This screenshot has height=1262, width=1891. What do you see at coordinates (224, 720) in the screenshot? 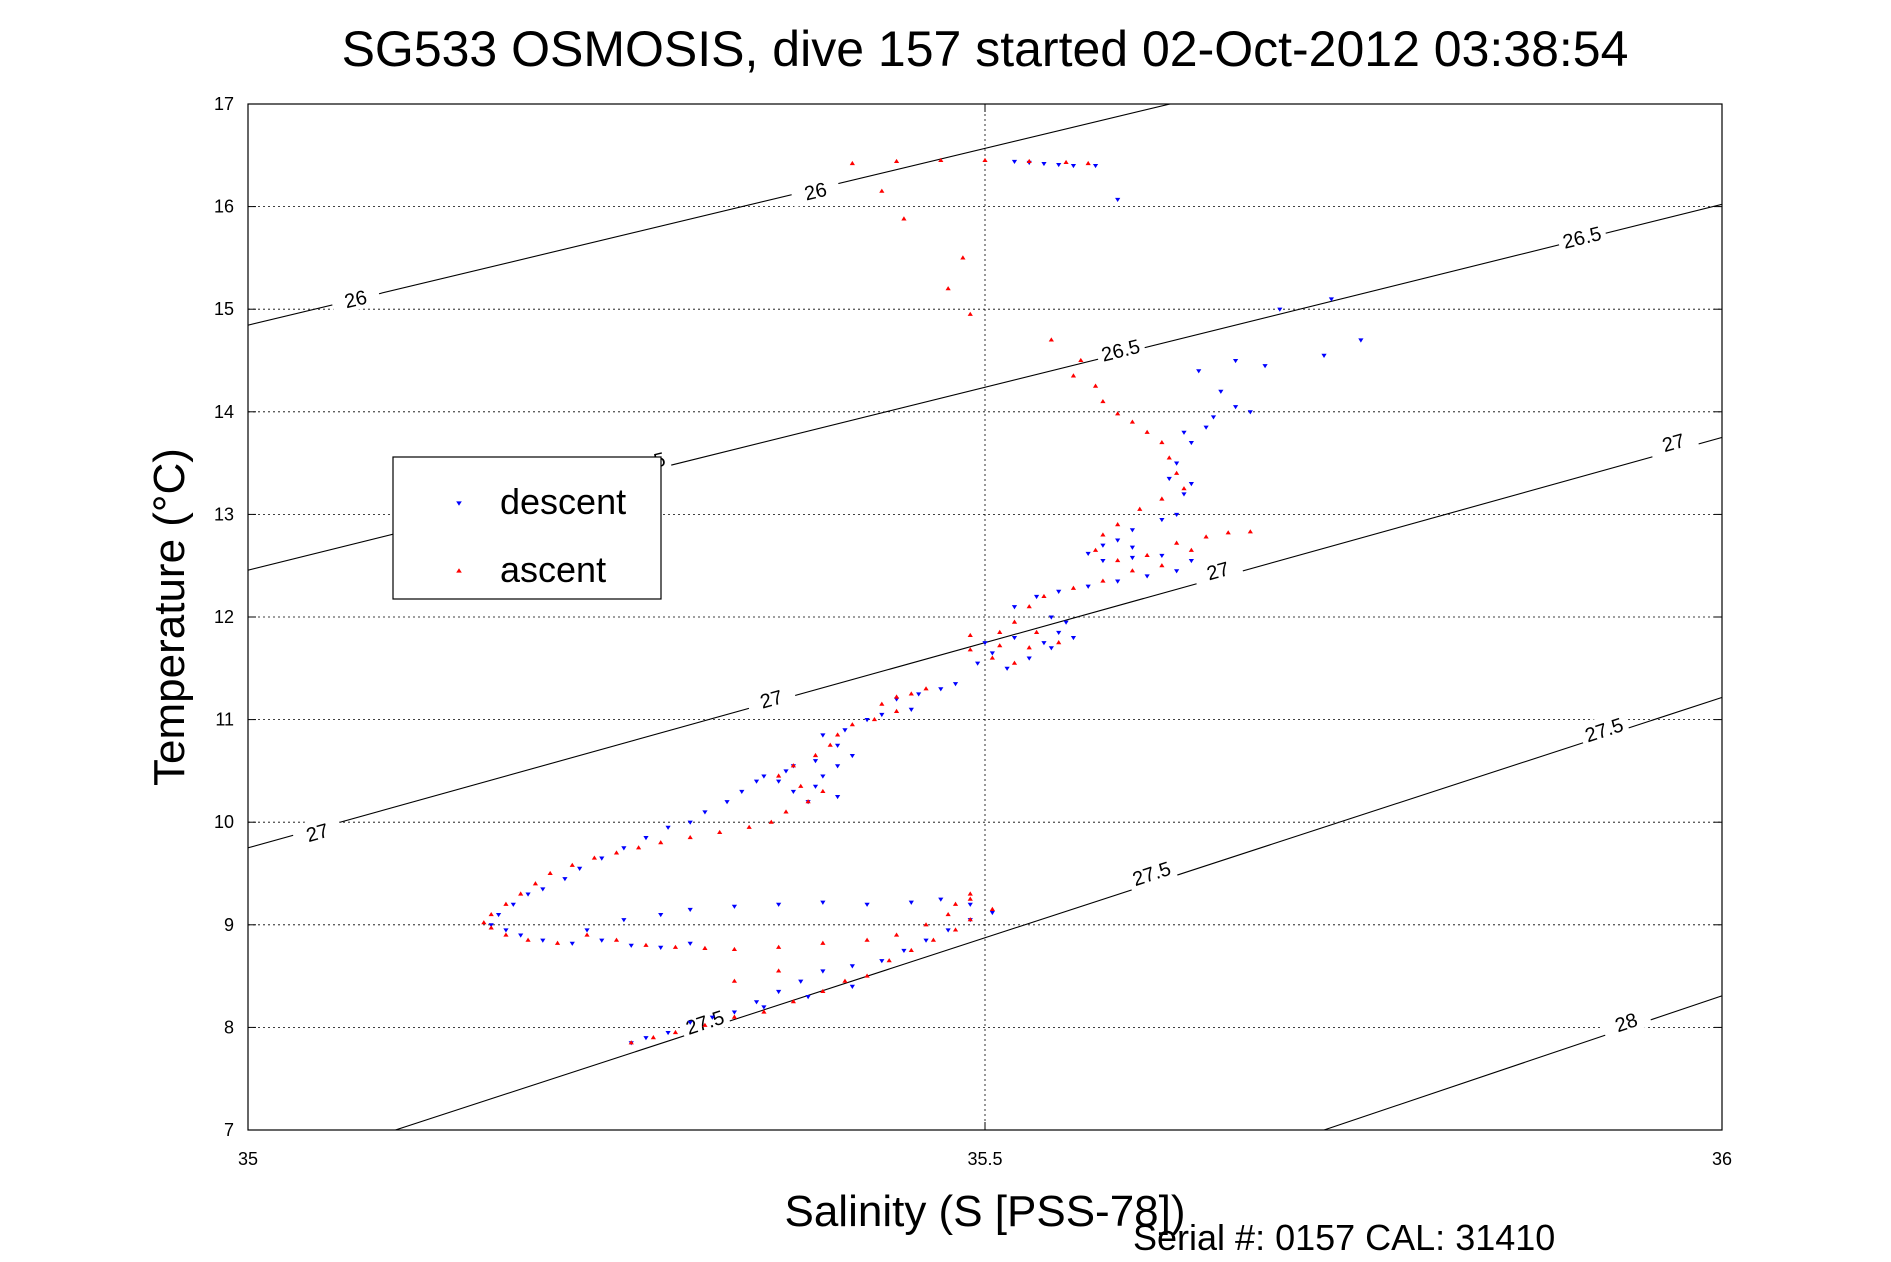
I see `y-tick-label: 11` at bounding box center [224, 720].